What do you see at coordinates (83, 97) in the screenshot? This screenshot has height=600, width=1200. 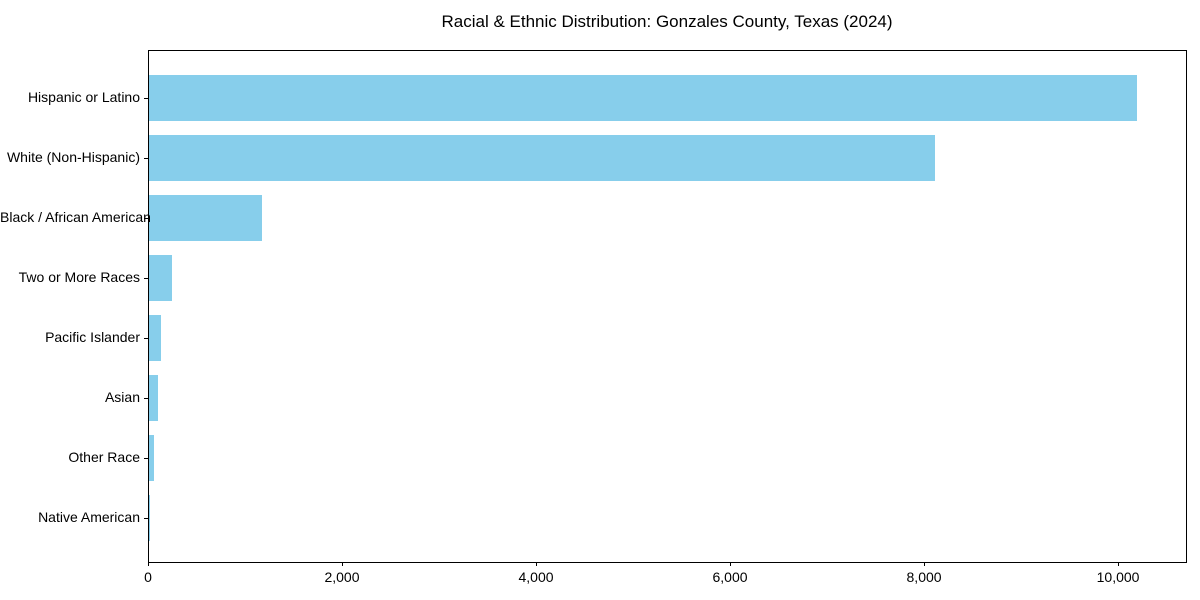 I see `y-axis-label: Hispanic or Latino` at bounding box center [83, 97].